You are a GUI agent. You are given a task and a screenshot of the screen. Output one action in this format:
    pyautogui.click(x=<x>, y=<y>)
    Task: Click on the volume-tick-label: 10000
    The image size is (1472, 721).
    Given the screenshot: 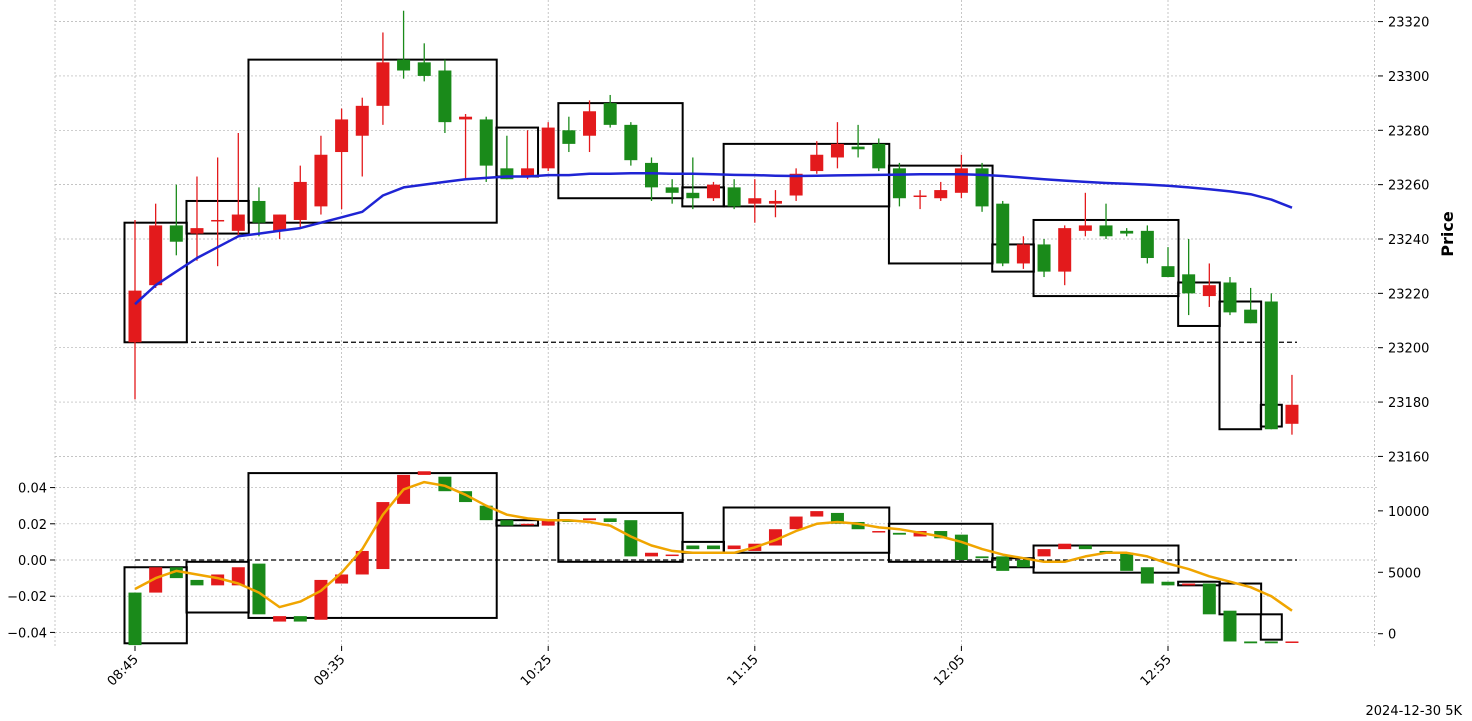 What is the action you would take?
    pyautogui.click(x=1408, y=512)
    